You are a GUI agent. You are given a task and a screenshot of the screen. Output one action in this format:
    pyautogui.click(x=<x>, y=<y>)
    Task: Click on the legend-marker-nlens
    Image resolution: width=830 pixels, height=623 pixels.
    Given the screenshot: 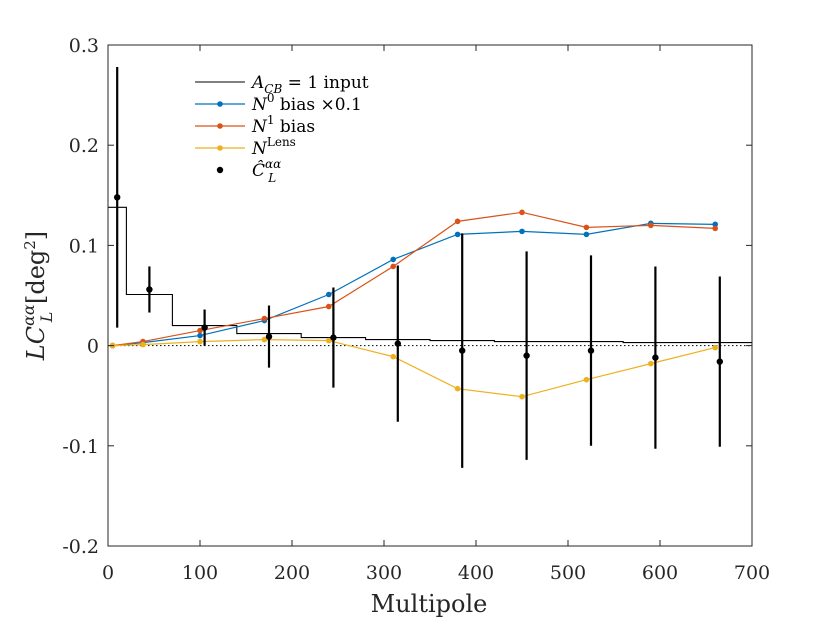 What is the action you would take?
    pyautogui.click(x=220, y=148)
    